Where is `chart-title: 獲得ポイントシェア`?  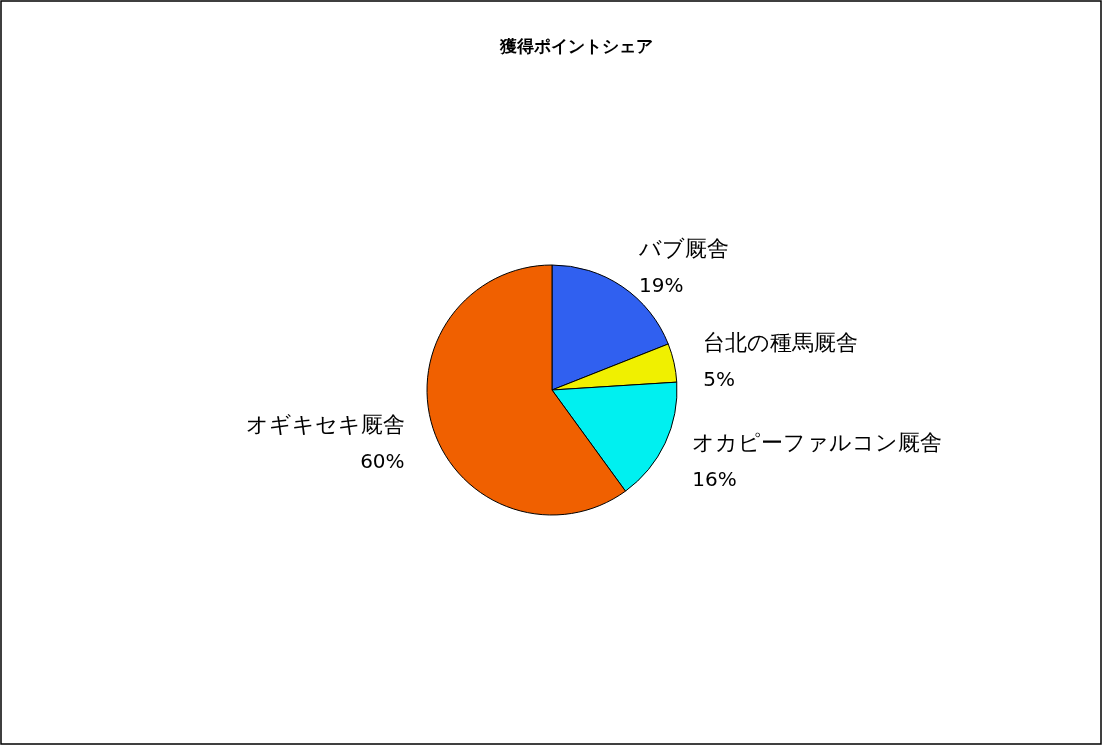
chart-title: 獲得ポイントシェア is located at coordinates (575, 46).